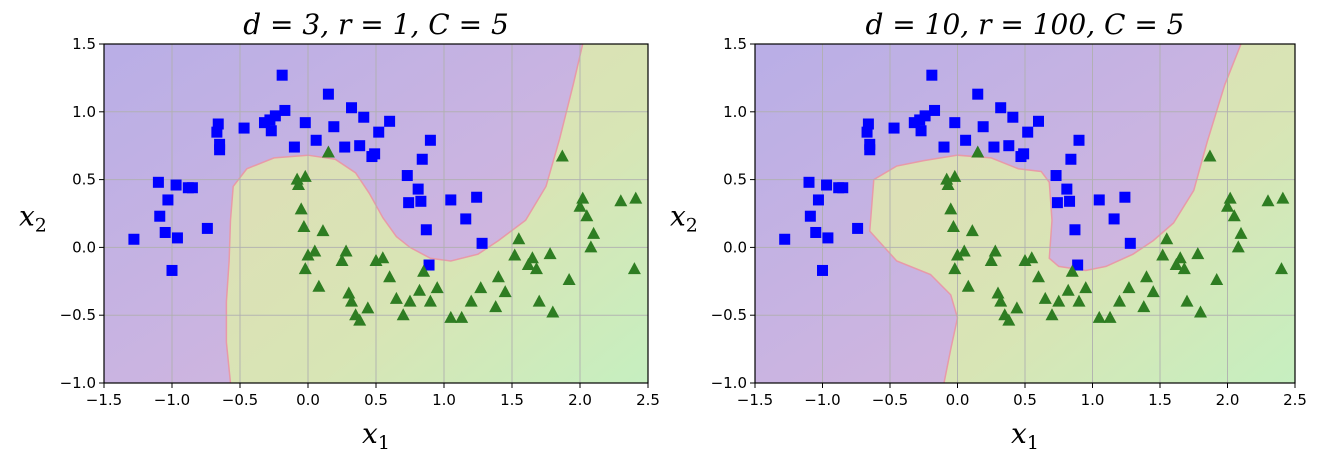 The image size is (1336, 460). I want to click on chart-title: d = 3, r = 1, C = 5, so click(376, 24).